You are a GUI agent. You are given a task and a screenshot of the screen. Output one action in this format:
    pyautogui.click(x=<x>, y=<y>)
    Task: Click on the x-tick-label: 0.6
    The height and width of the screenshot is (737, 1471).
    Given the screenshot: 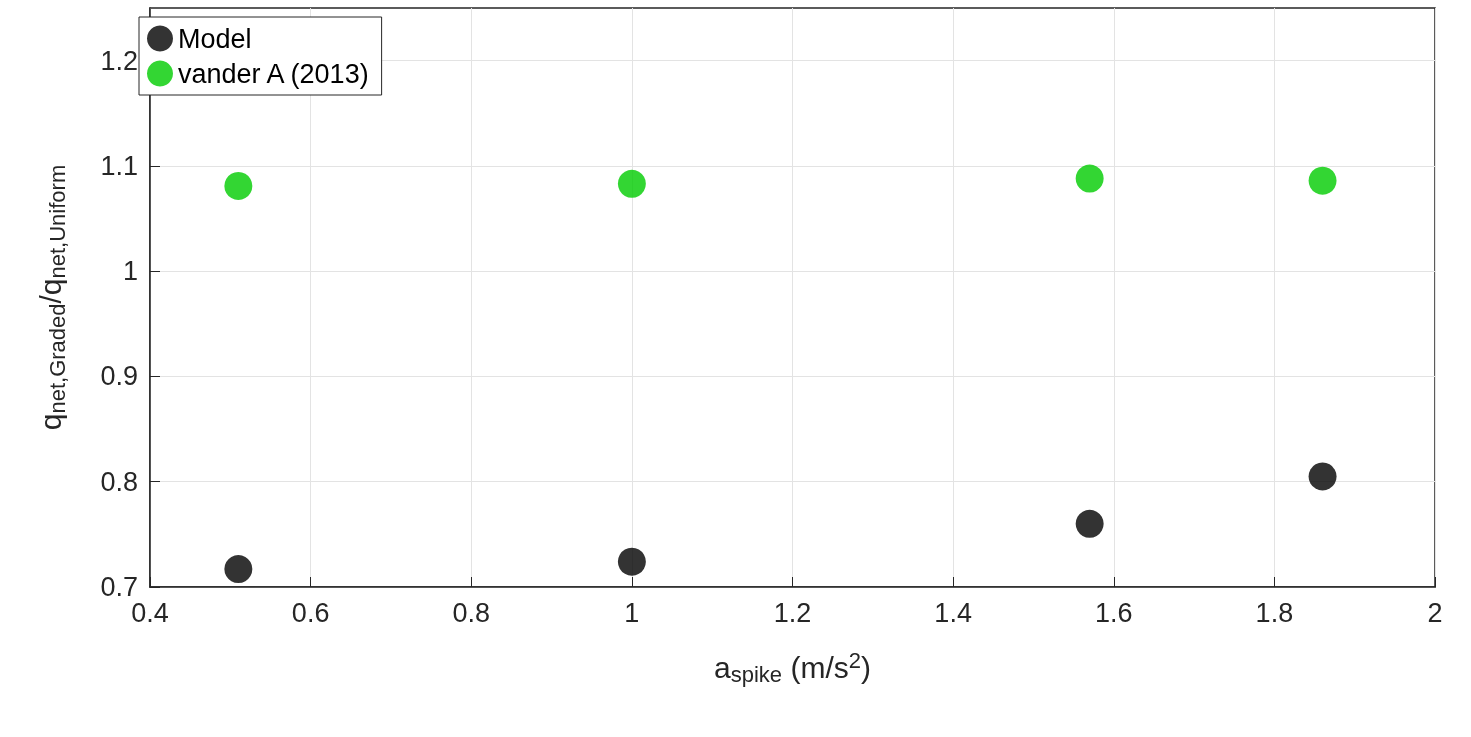 What is the action you would take?
    pyautogui.click(x=310, y=612)
    